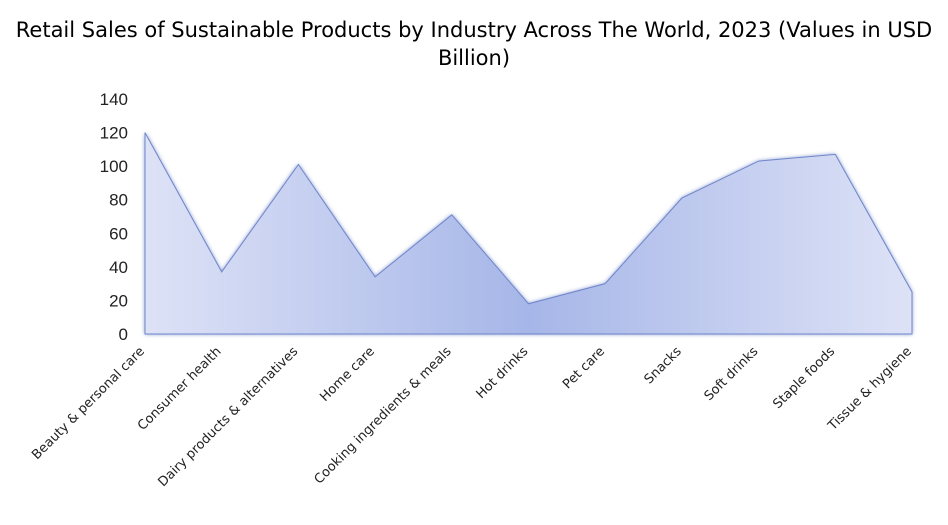 This screenshot has height=525, width=948. I want to click on y-tick-label: 140, so click(114, 99).